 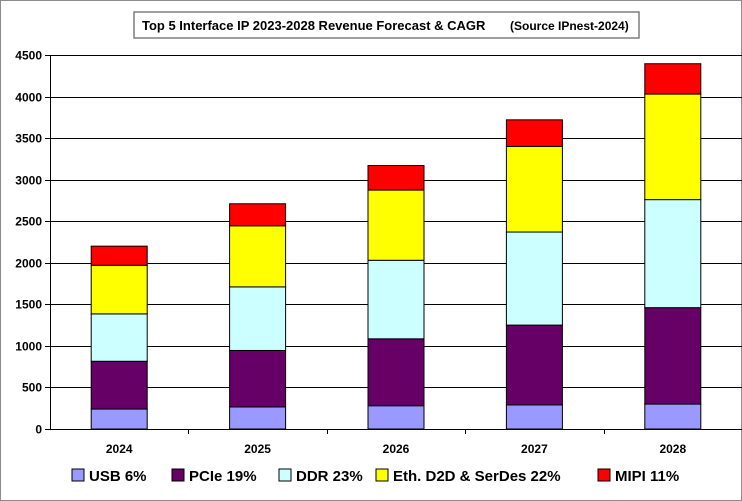 What do you see at coordinates (119, 419) in the screenshot?
I see `bar-2024-usb` at bounding box center [119, 419].